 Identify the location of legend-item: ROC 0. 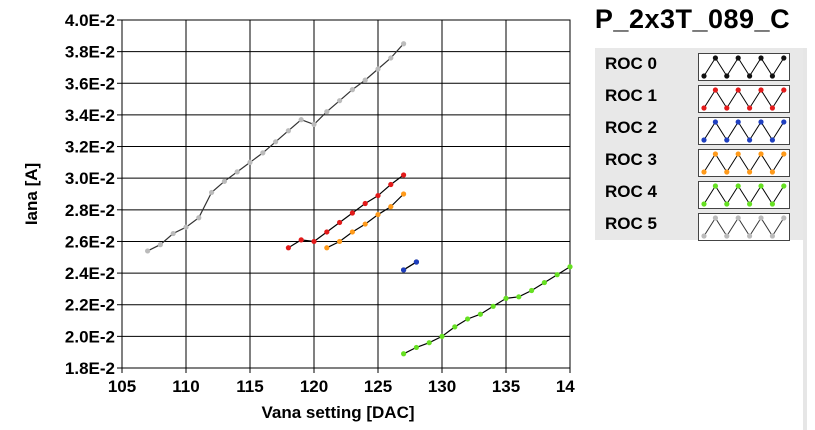
(699, 66).